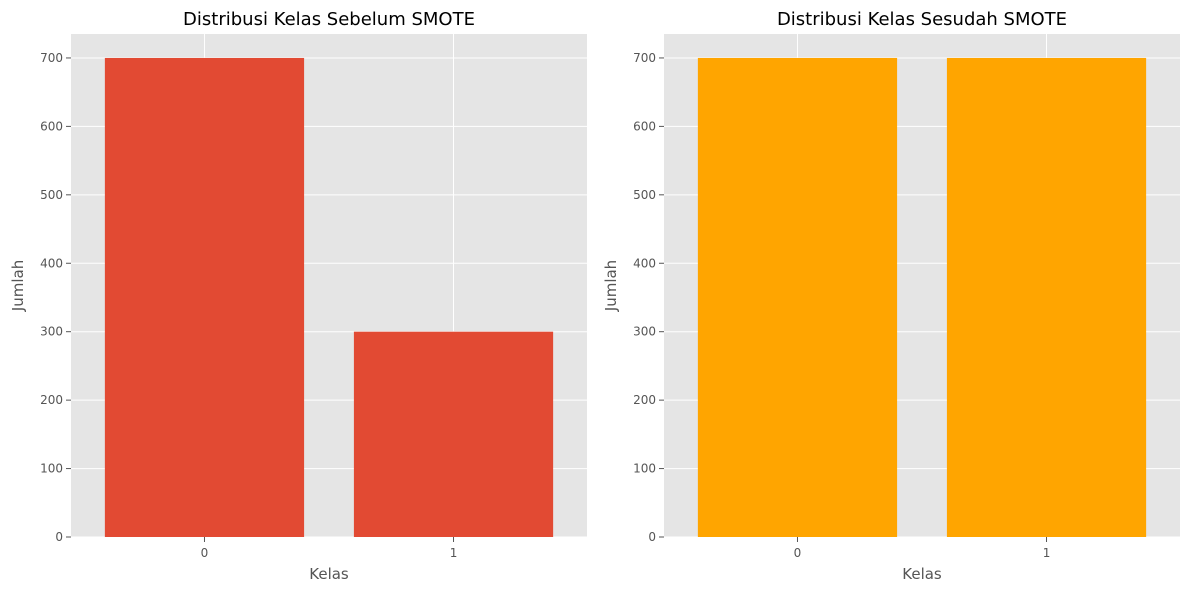  What do you see at coordinates (922, 19) in the screenshot?
I see `chart-title: Distribusi Kelas Sesudah SMOTE` at bounding box center [922, 19].